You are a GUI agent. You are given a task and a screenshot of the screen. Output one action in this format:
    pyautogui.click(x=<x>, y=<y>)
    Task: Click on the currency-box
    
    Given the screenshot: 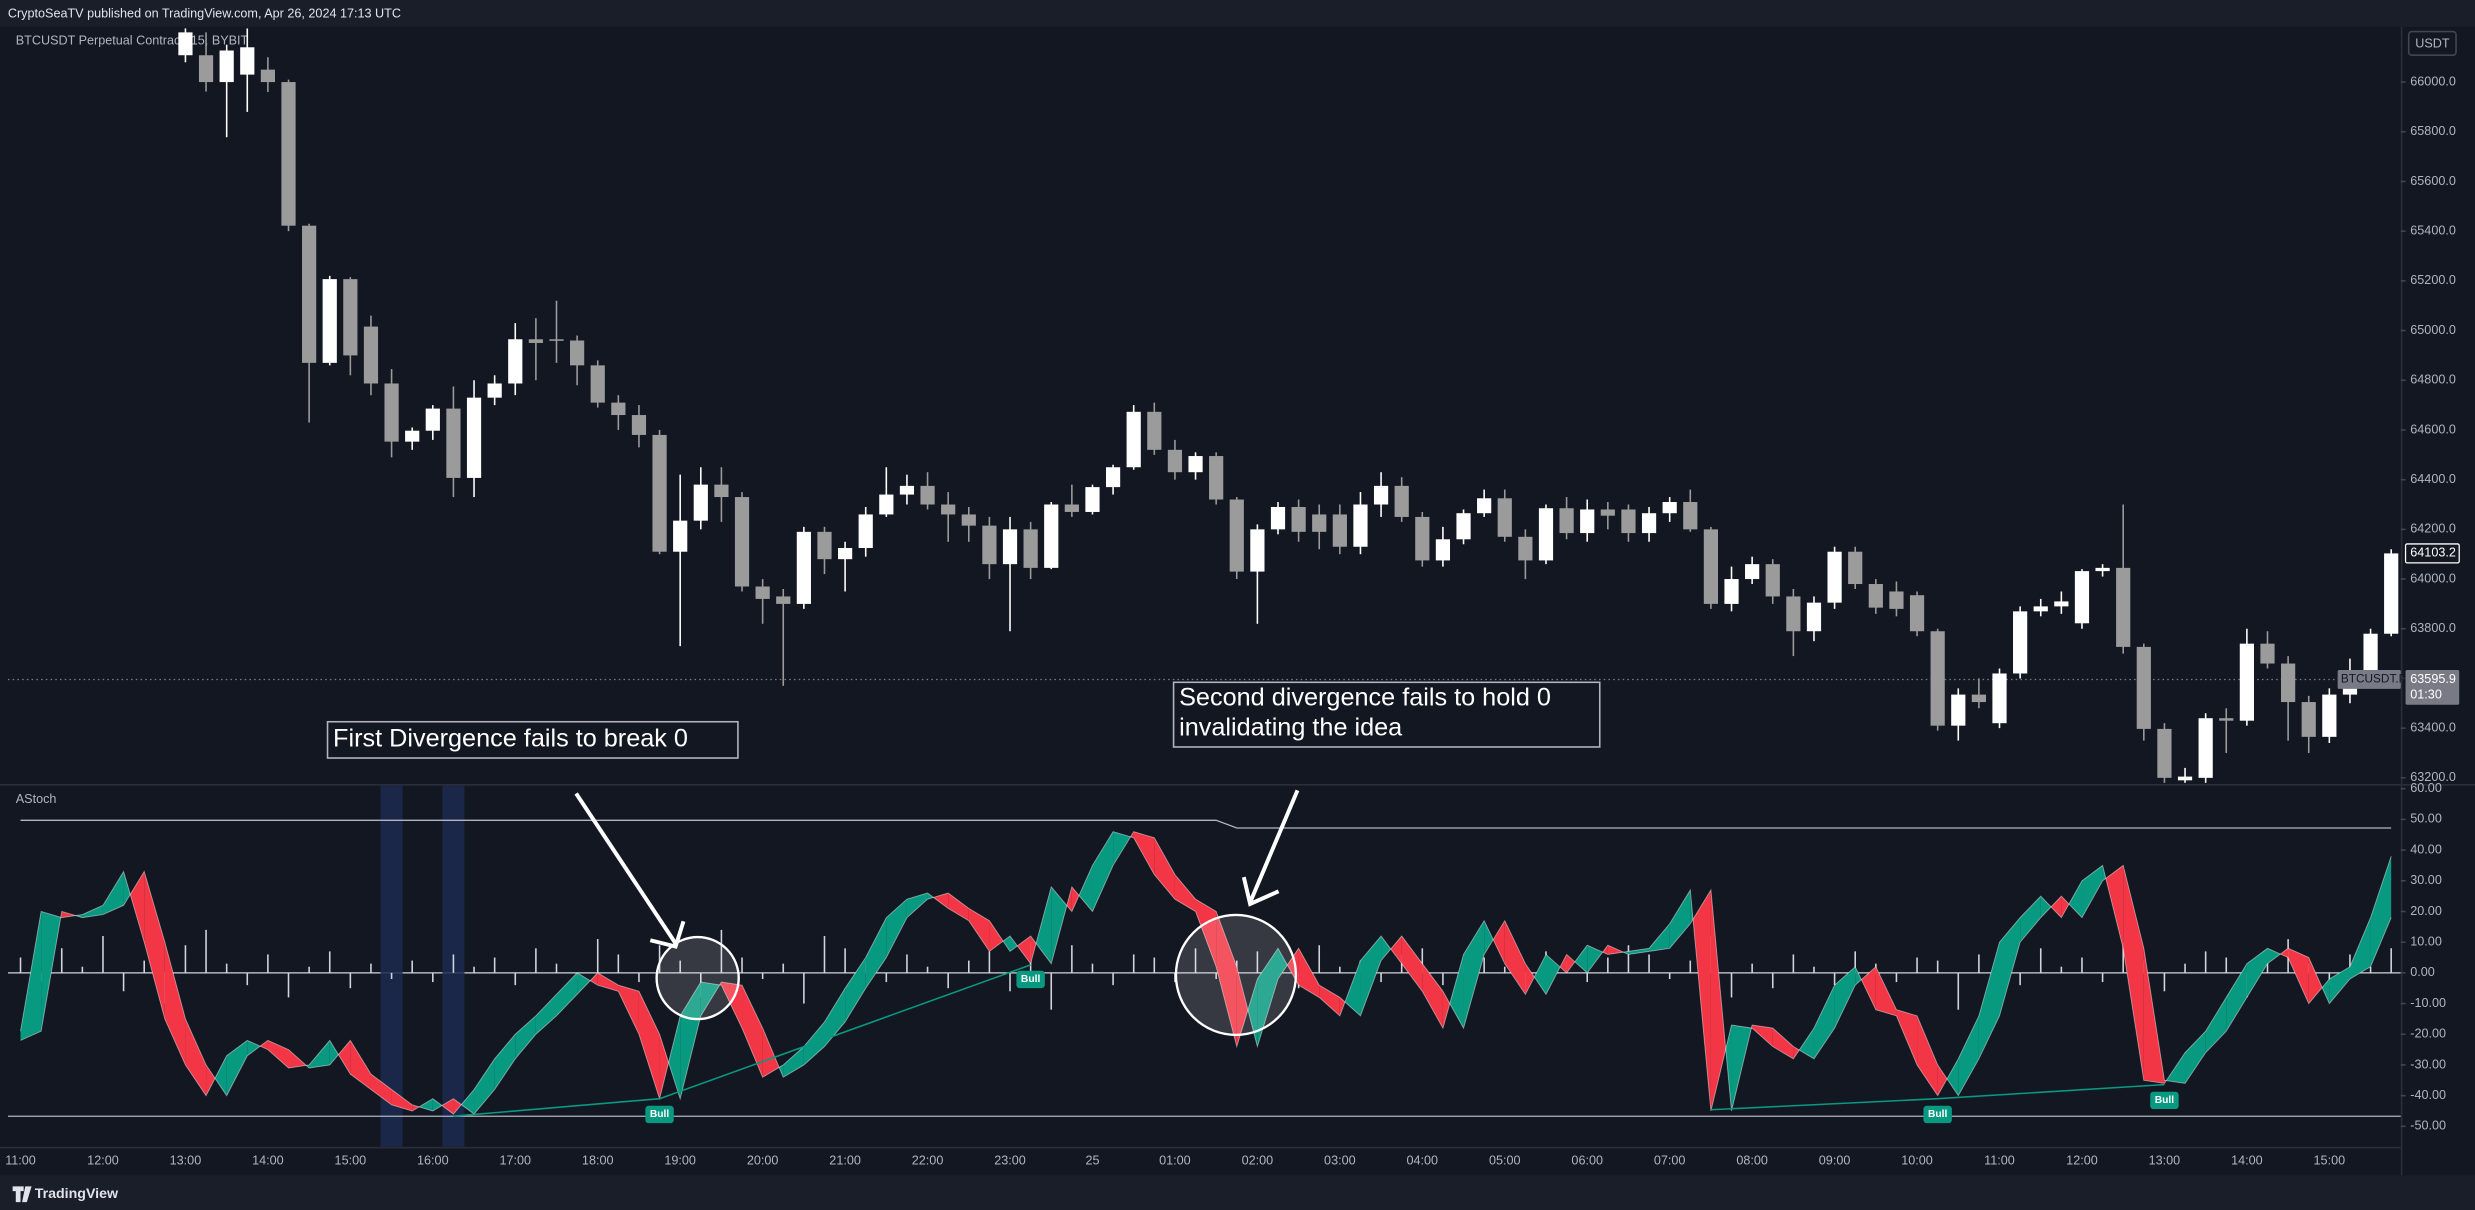 What is the action you would take?
    pyautogui.click(x=2432, y=43)
    